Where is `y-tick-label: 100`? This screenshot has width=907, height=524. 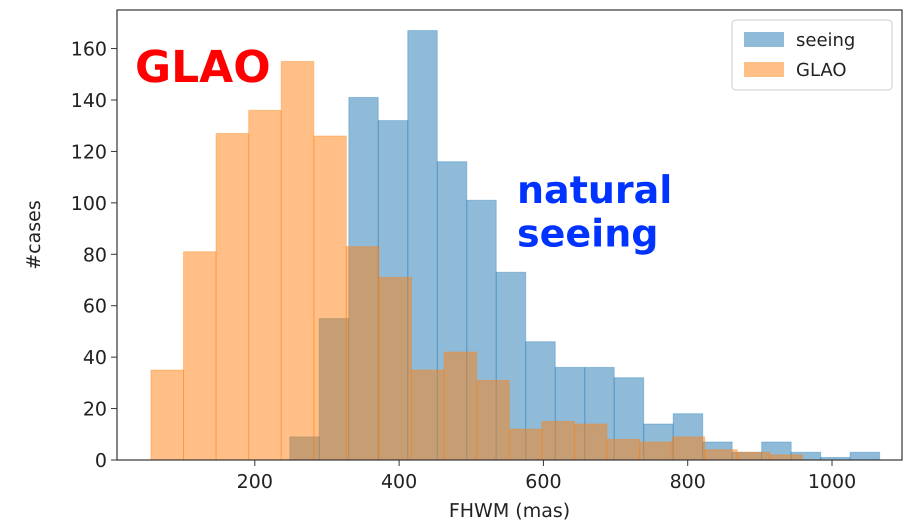 y-tick-label: 100 is located at coordinates (88, 203).